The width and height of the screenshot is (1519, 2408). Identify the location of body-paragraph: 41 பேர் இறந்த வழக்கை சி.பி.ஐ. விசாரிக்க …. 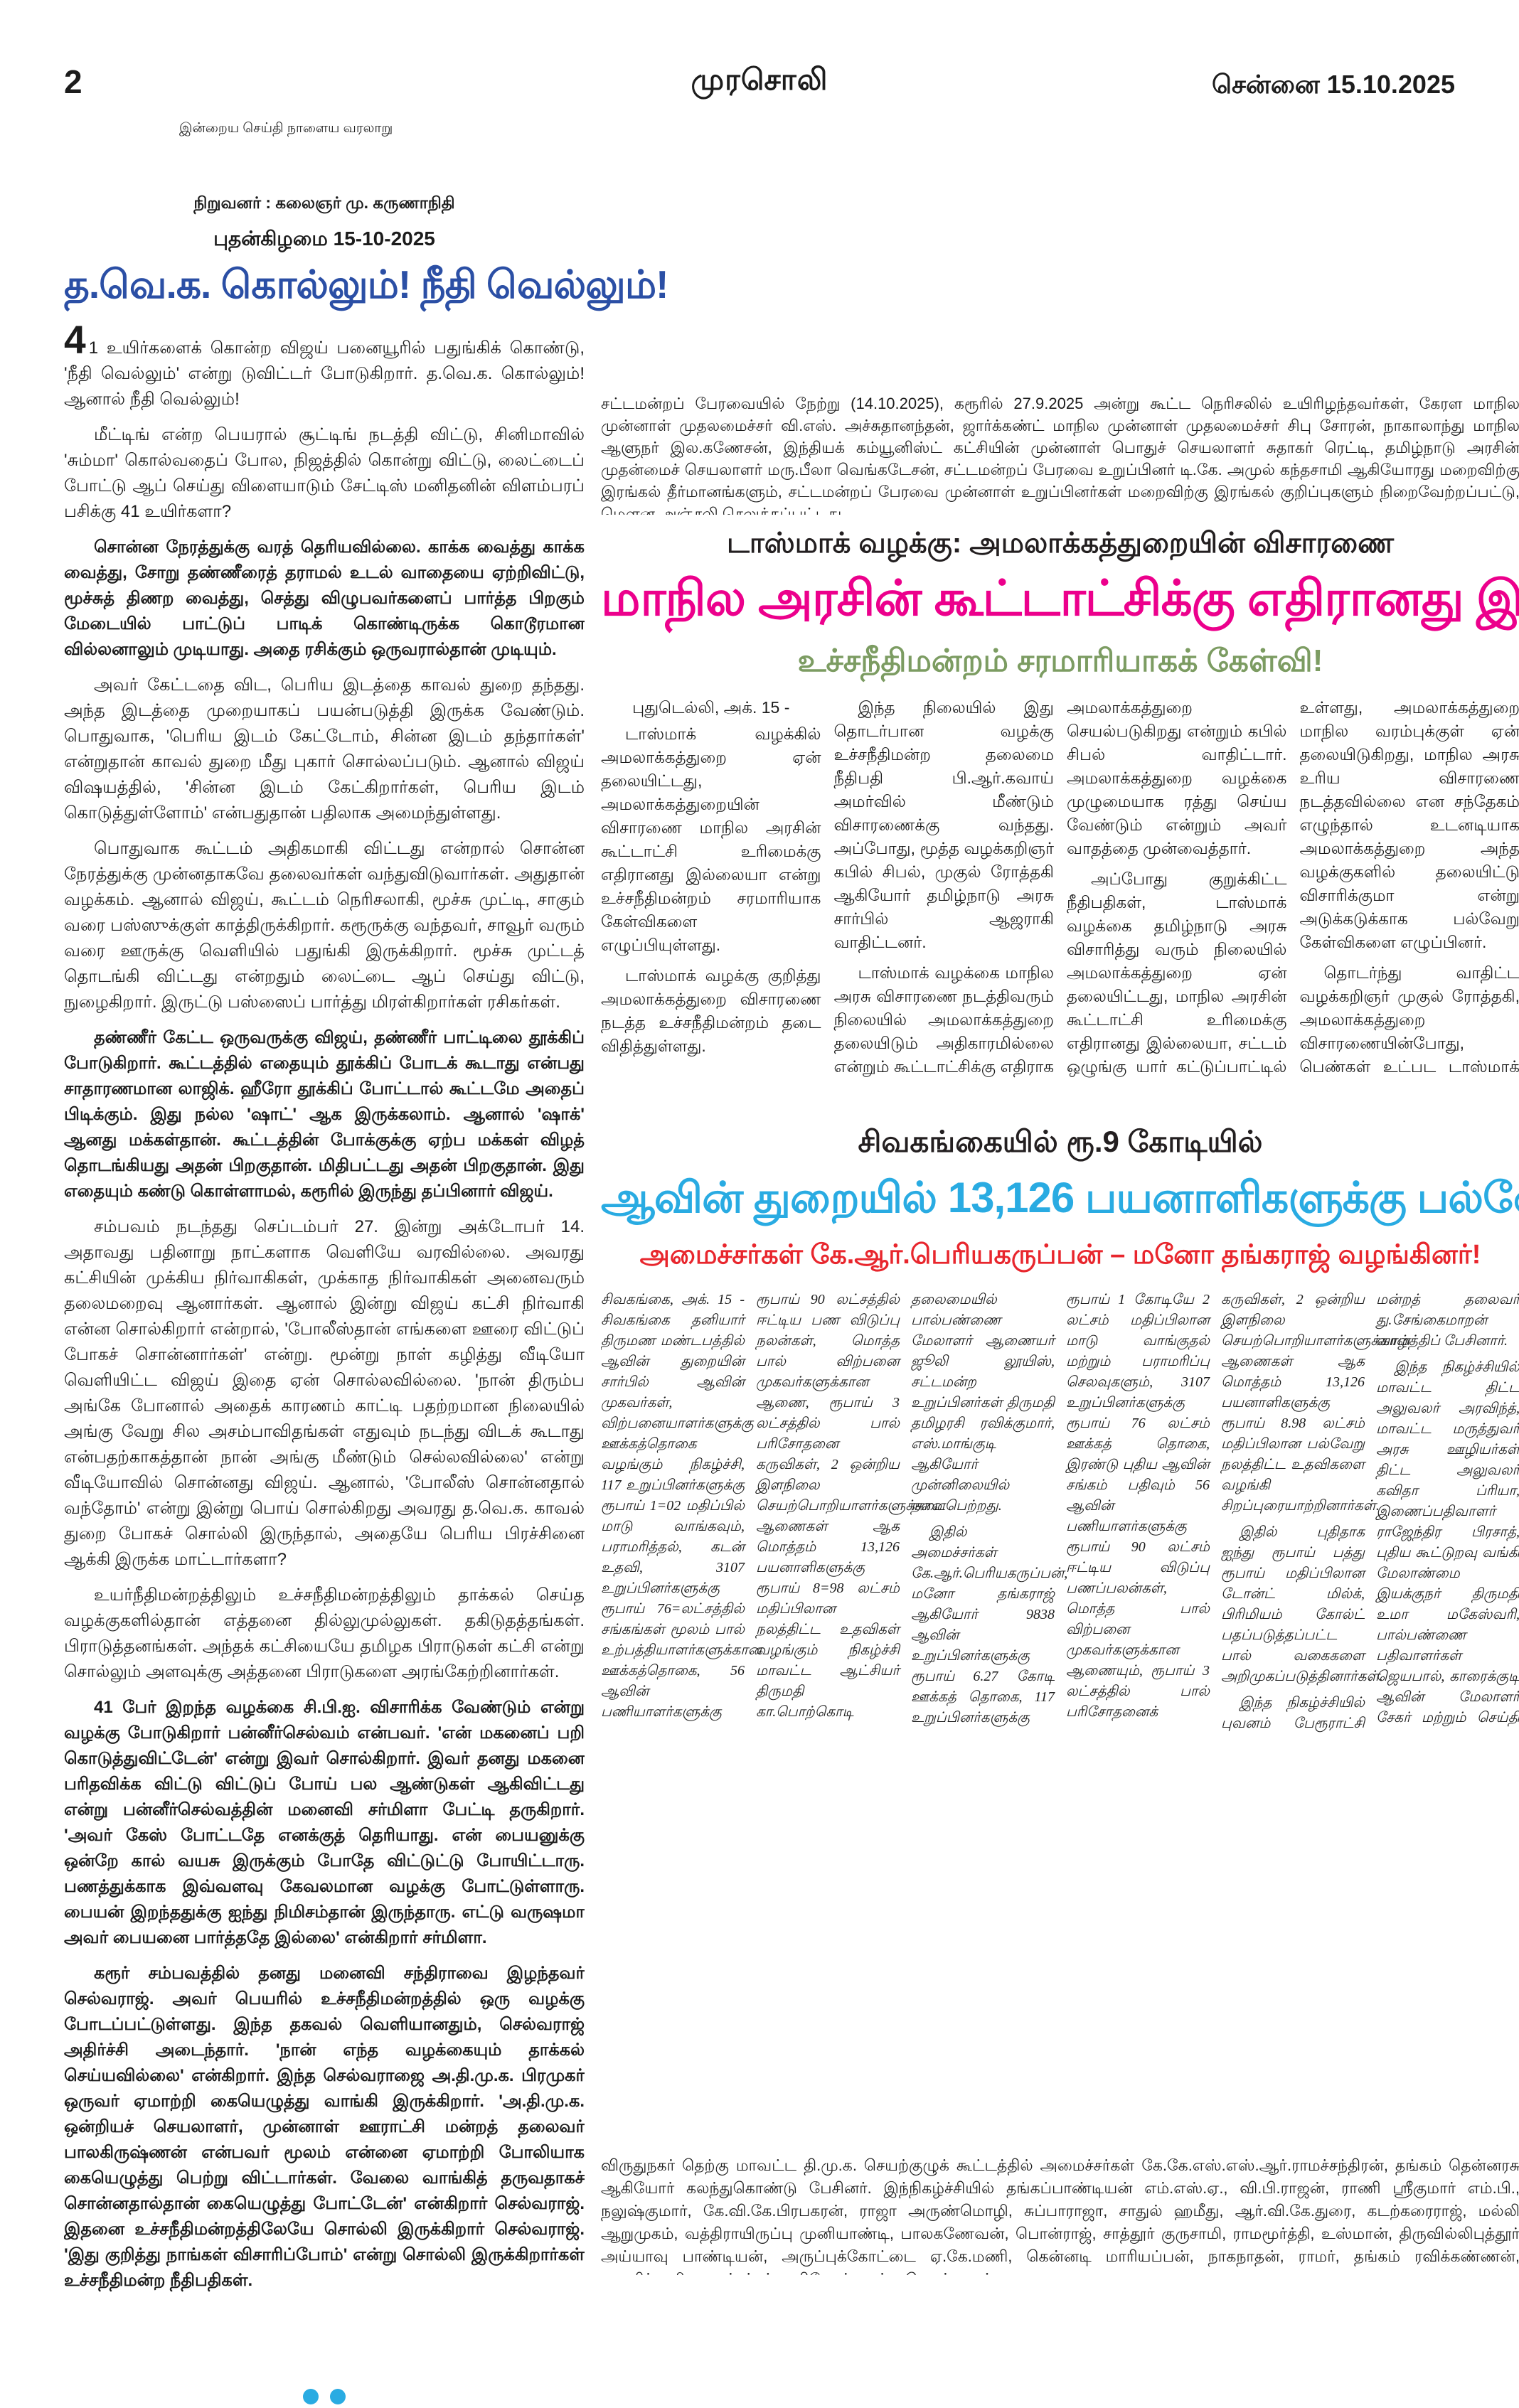
(324, 1823).